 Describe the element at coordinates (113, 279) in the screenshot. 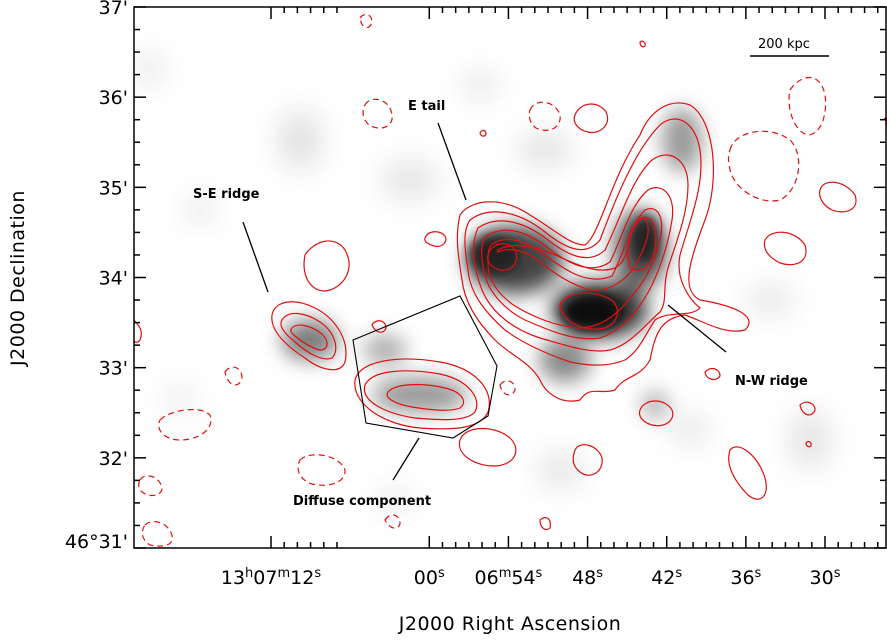

I see `y-tick-label: 34'` at that location.